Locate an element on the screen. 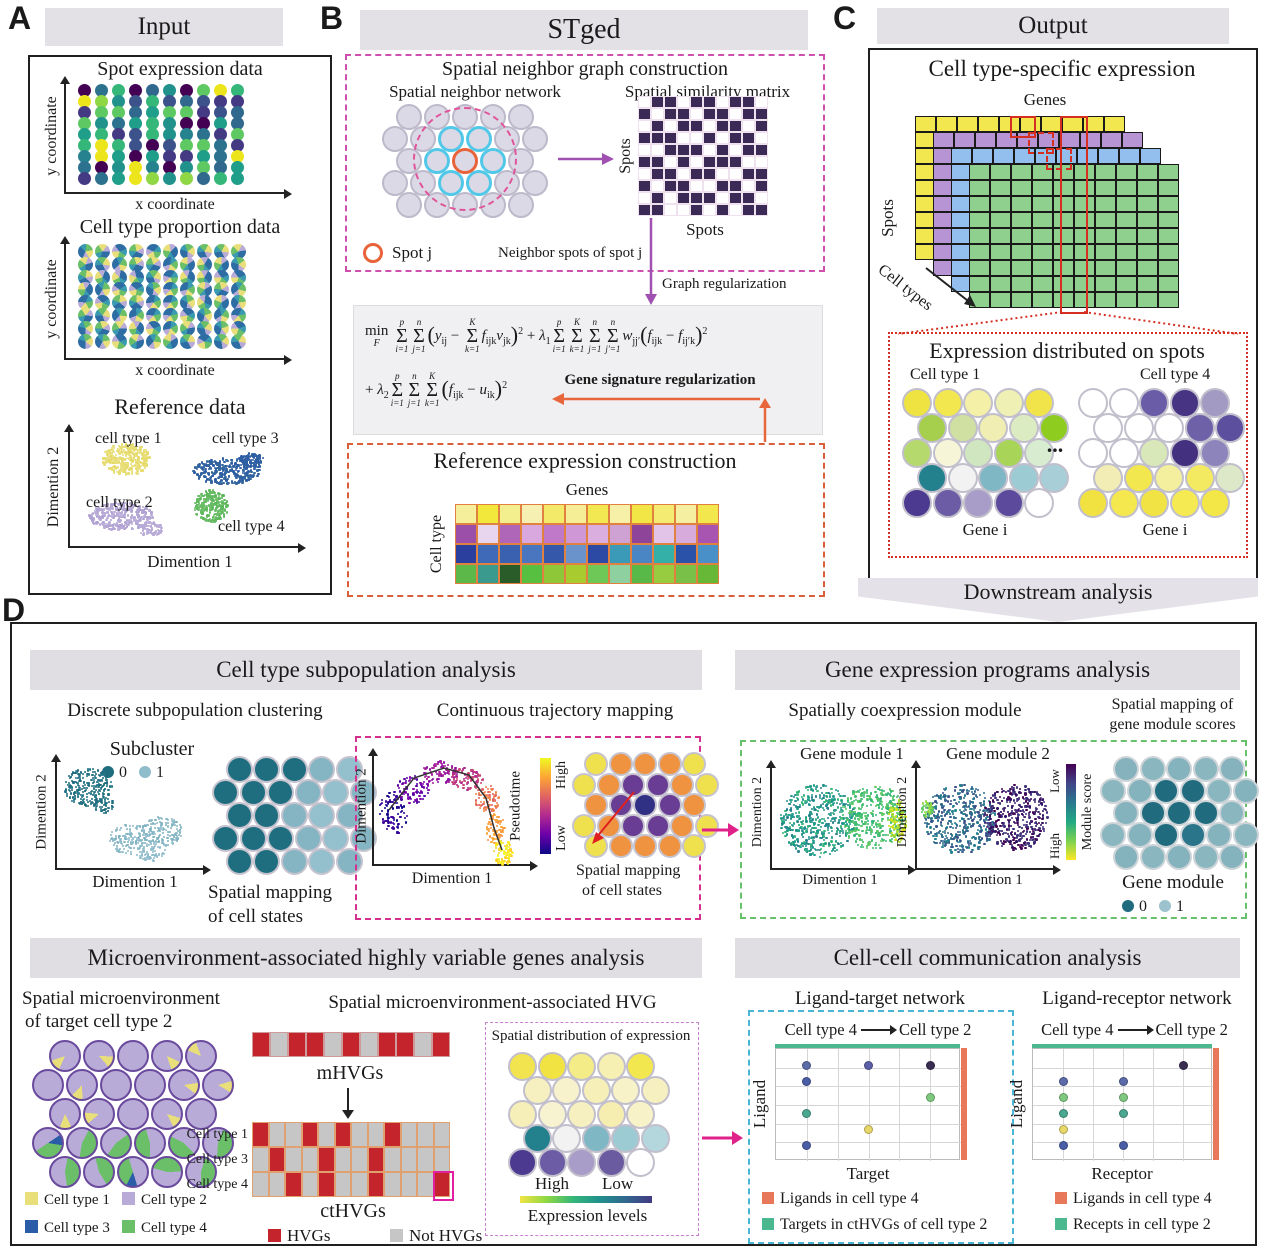 This screenshot has height=1250, width=1268. geneprog-header: Gene expression programs analysis is located at coordinates (987, 670).